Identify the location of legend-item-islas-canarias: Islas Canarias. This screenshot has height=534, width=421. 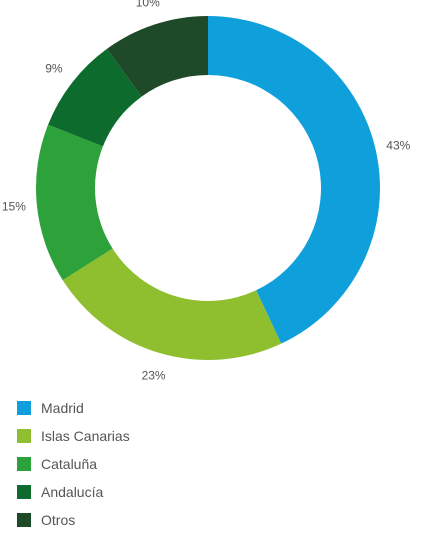
(73, 436).